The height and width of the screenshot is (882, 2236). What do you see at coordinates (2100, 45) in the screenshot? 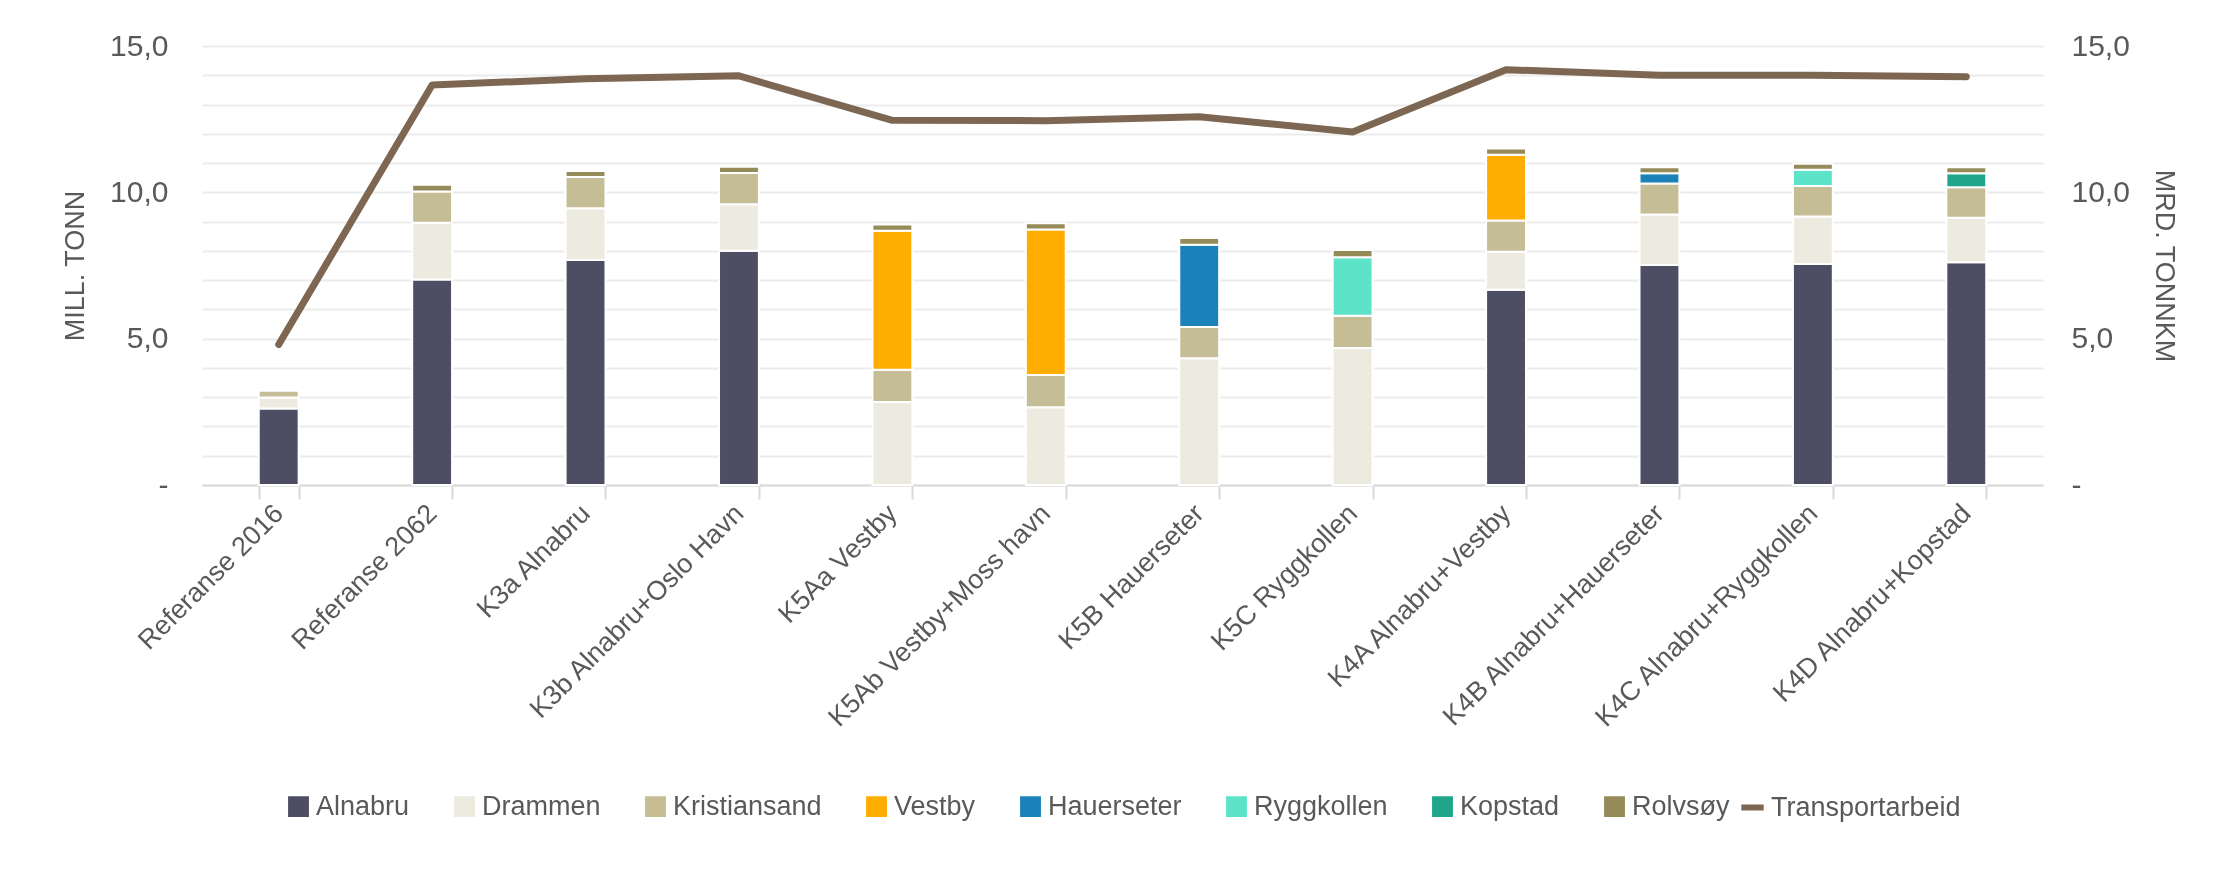
I see `y2-tick-label: 15,0` at bounding box center [2100, 45].